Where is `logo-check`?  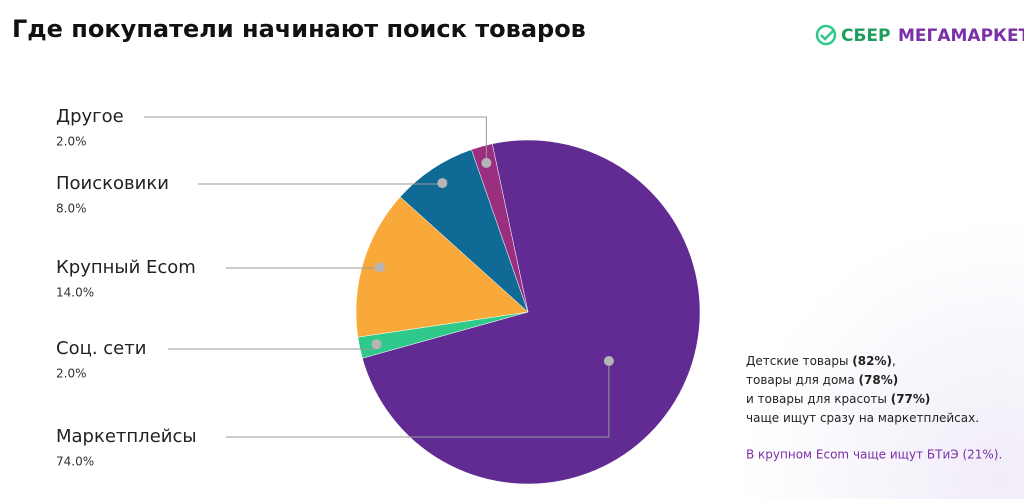 logo-check is located at coordinates (827, 35).